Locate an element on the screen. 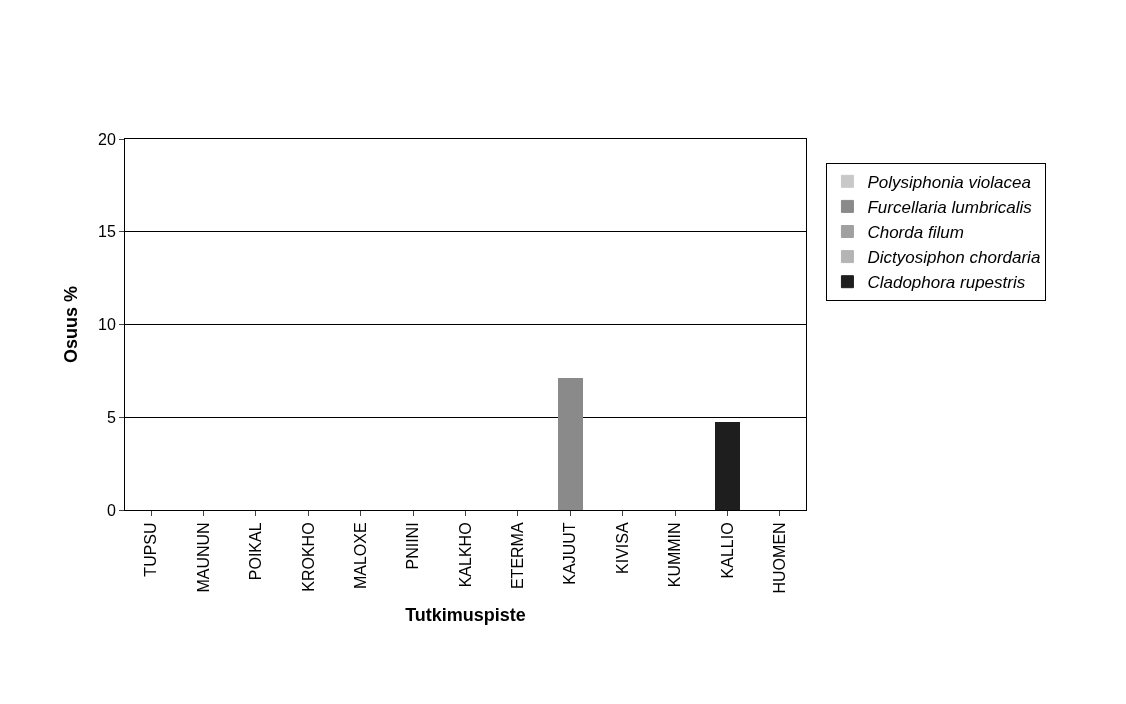  y-tick-label: 5 is located at coordinates (111, 417).